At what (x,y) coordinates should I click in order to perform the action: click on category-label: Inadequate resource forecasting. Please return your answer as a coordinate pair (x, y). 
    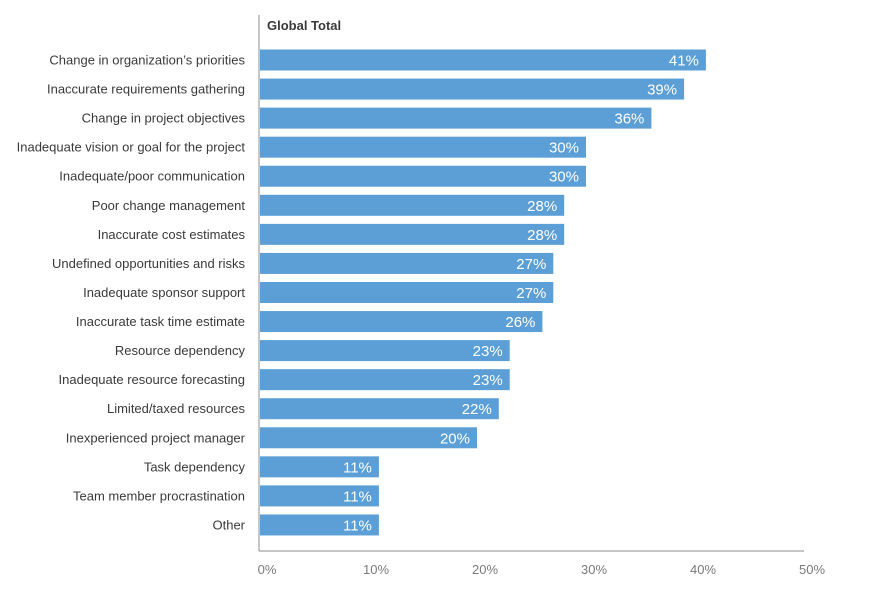
    Looking at the image, I should click on (152, 379).